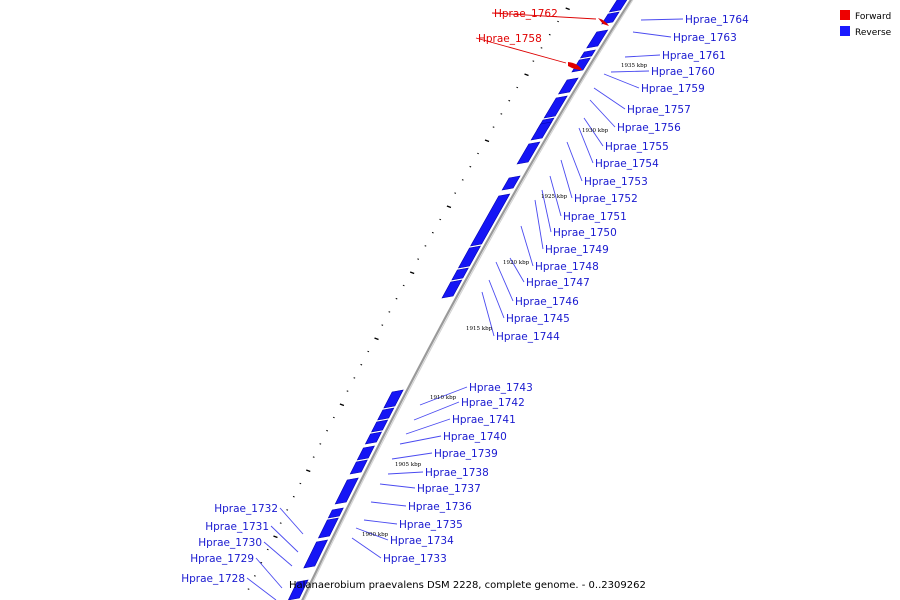 The width and height of the screenshot is (900, 600). I want to click on gene-label-hprae-1755: Hprae_1755, so click(637, 147).